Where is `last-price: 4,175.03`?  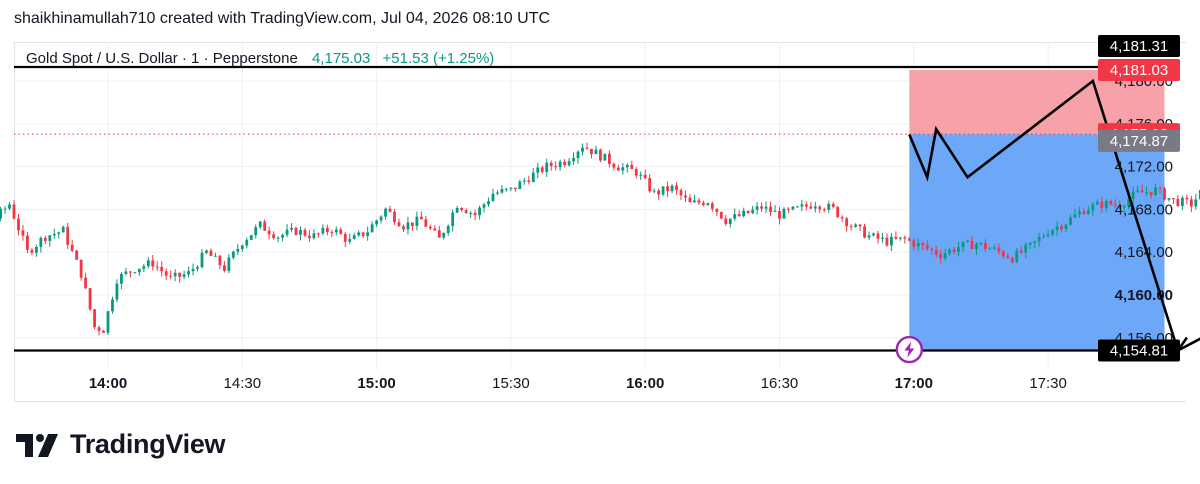
last-price: 4,175.03 is located at coordinates (341, 58).